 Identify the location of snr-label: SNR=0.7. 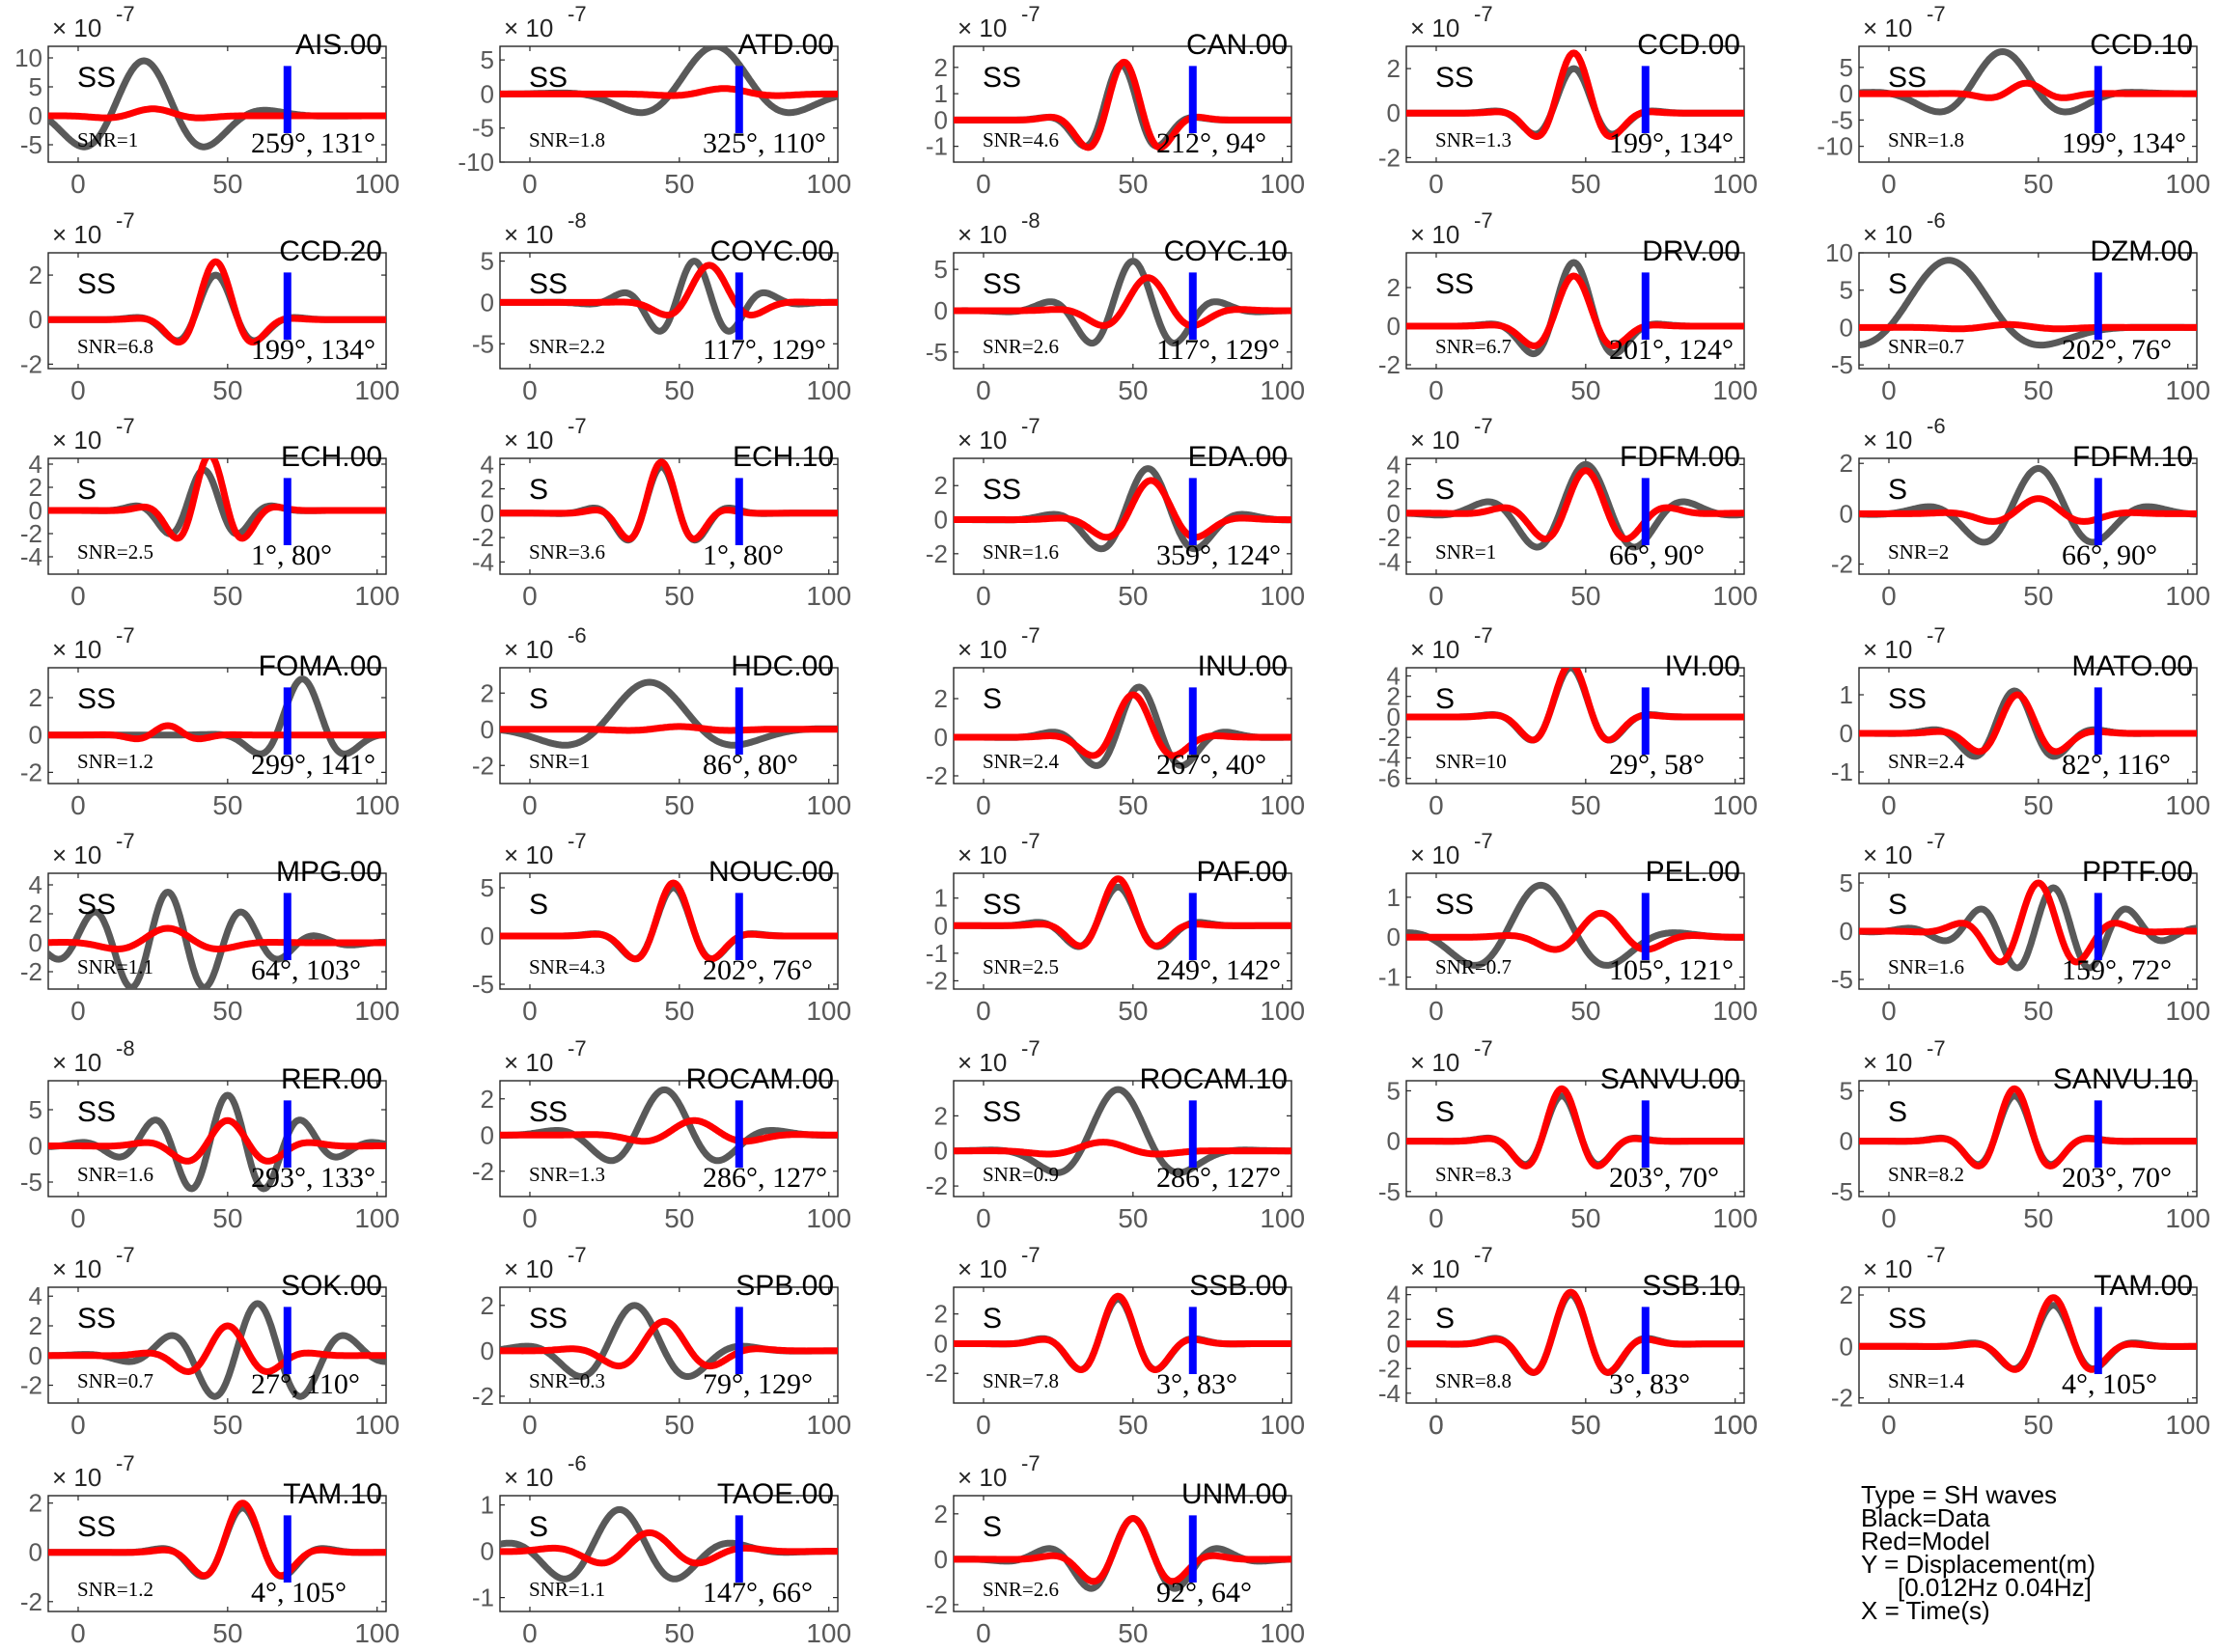
(115, 1380).